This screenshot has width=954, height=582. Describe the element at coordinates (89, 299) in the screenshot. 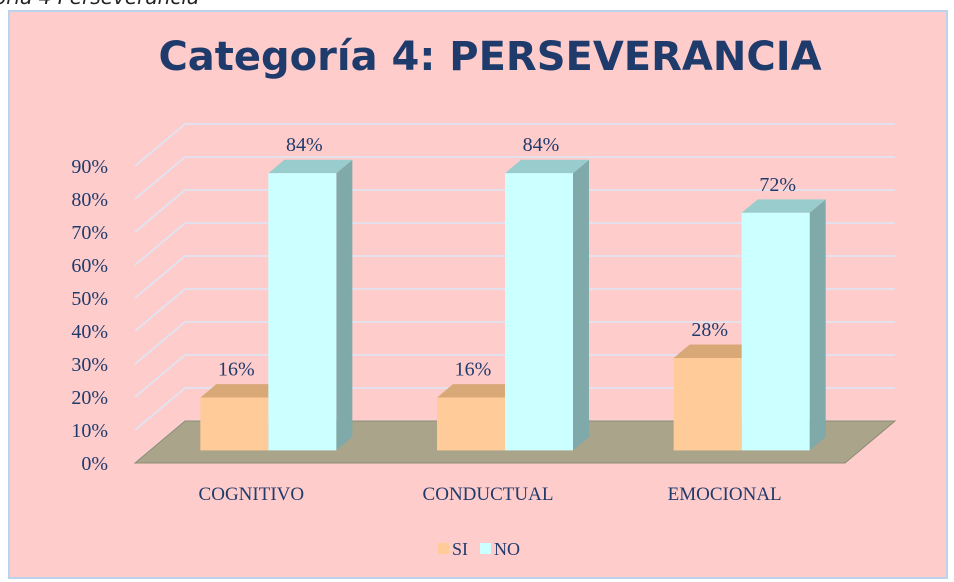

I see `y-tick-label: 50%` at that location.